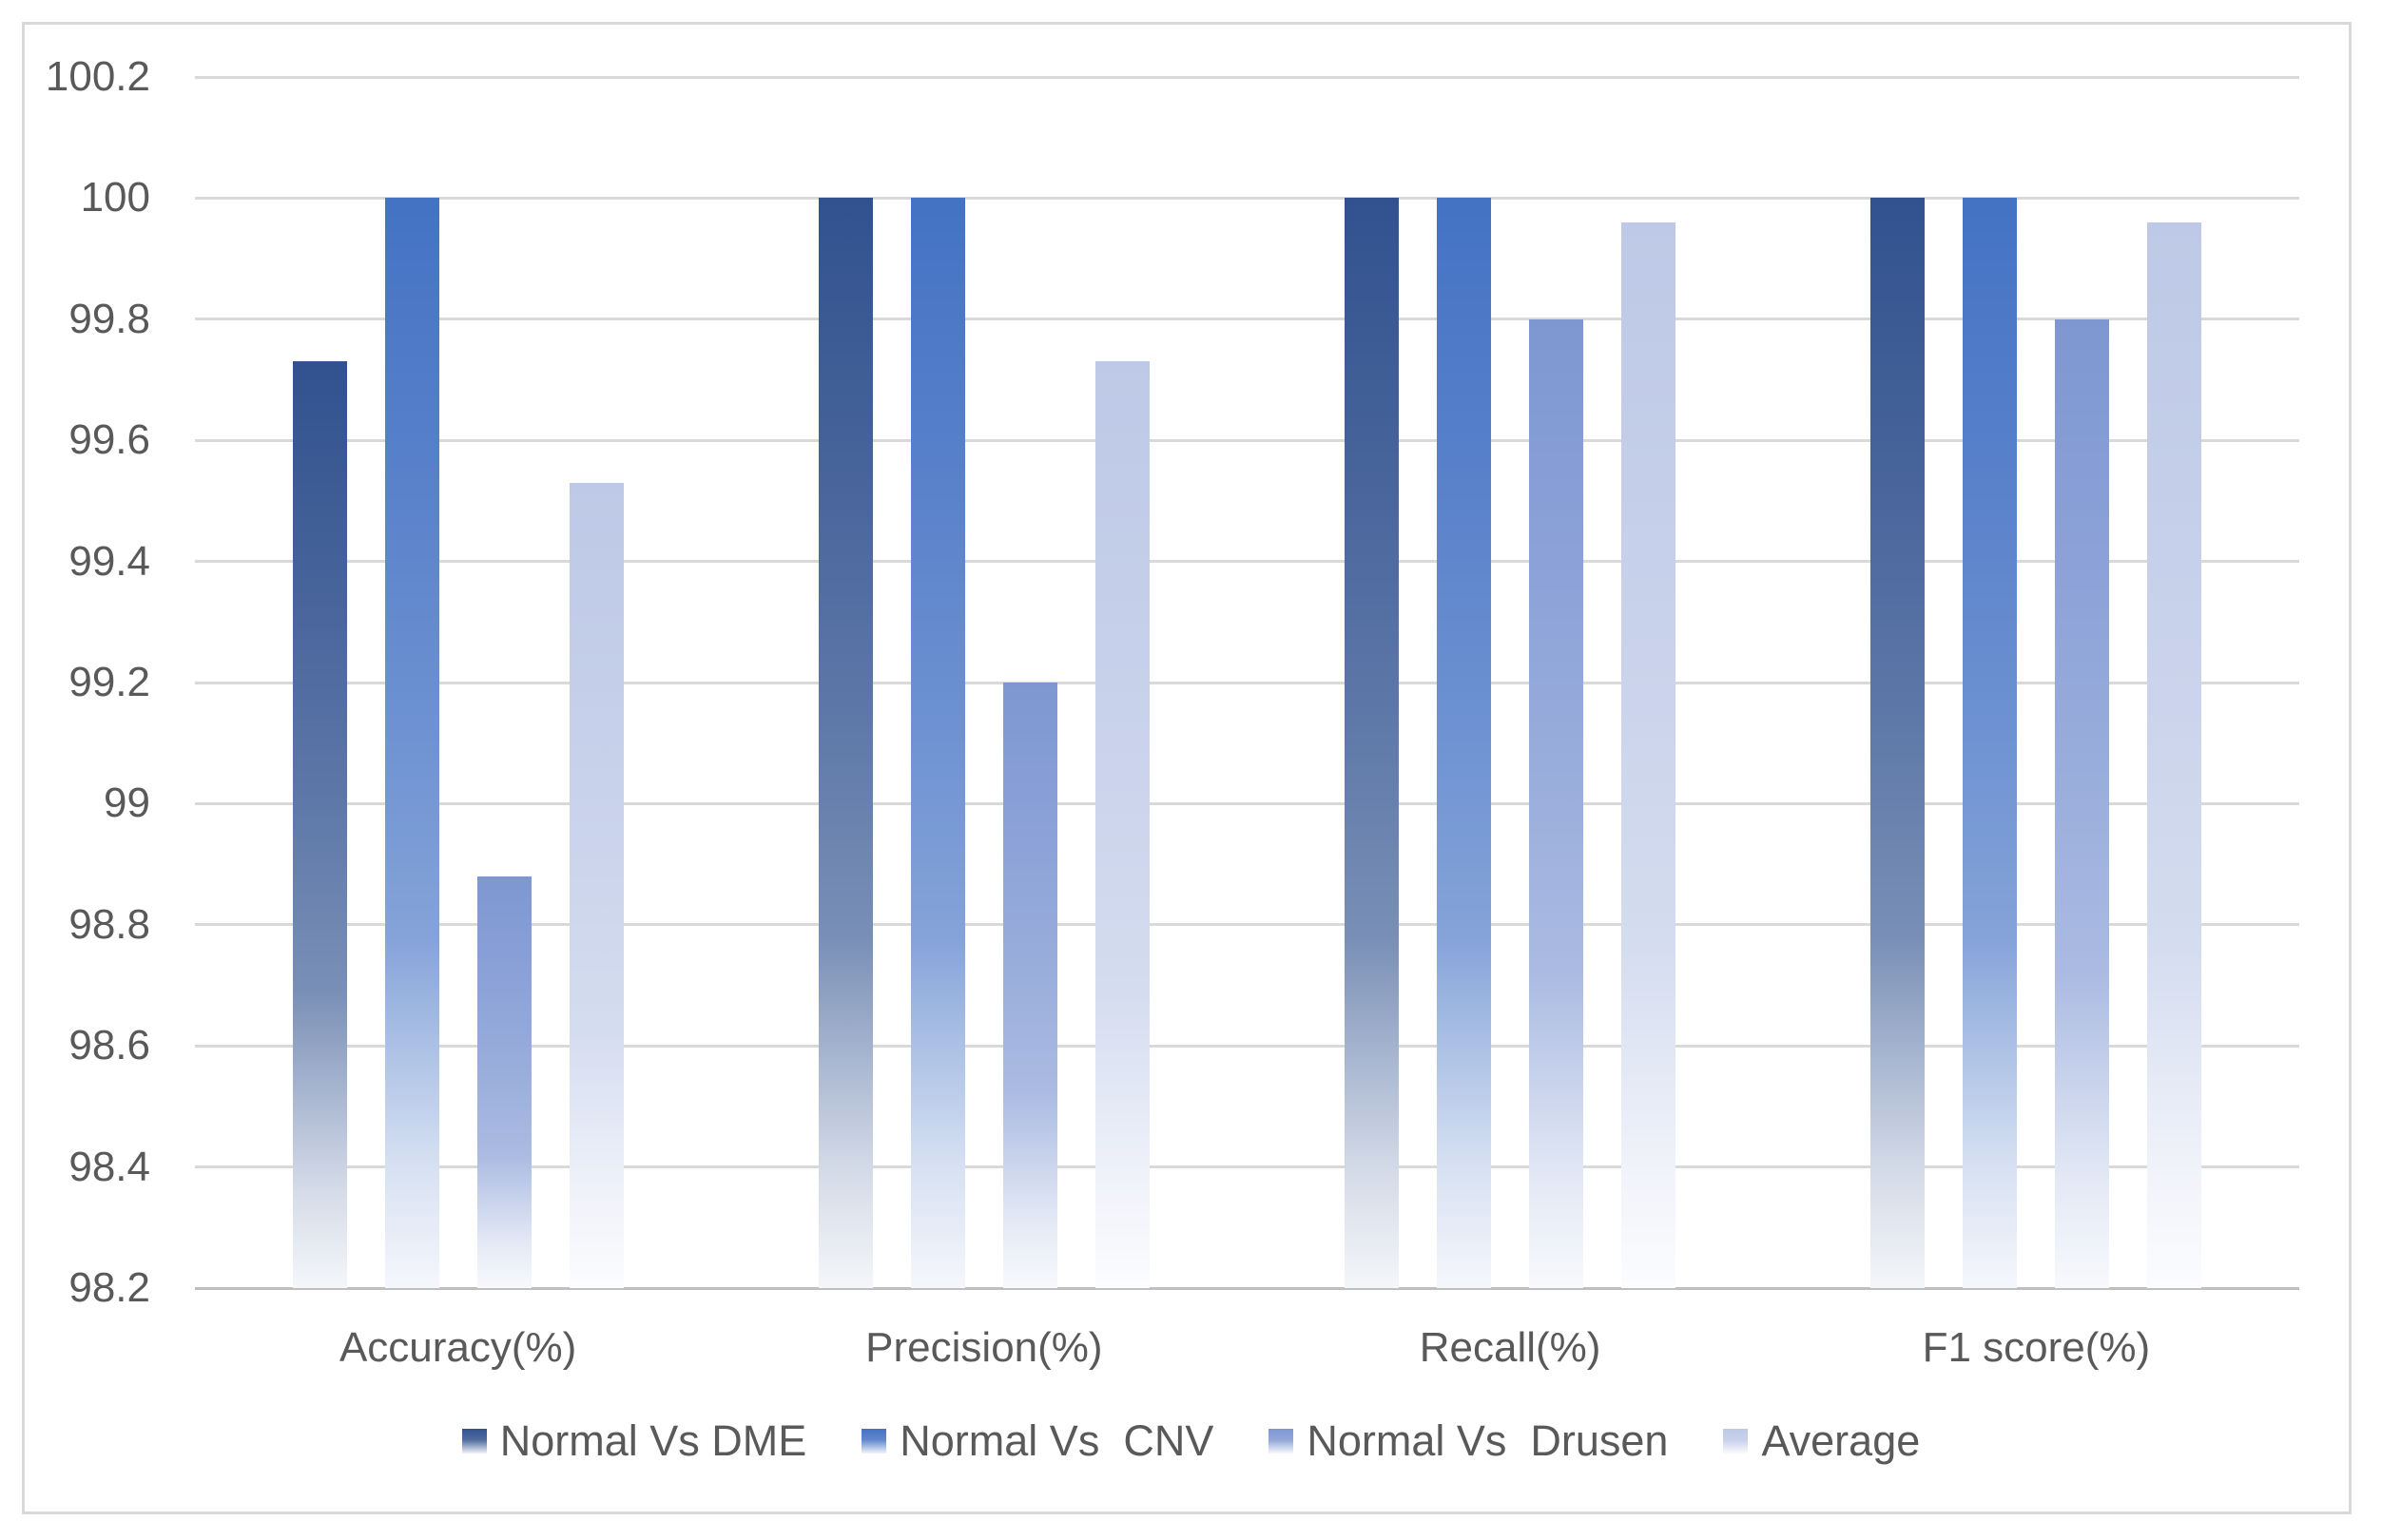 The height and width of the screenshot is (1540, 2382). What do you see at coordinates (2174, 754) in the screenshot?
I see `bar-average-f1-score` at bounding box center [2174, 754].